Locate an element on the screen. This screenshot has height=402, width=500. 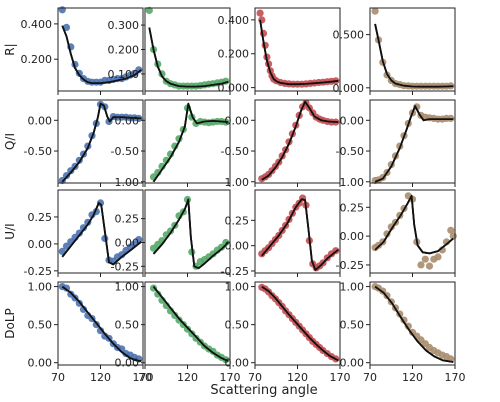
panel-q-4: -1.00 -0.50 0.00 is located at coordinates (396, 144).